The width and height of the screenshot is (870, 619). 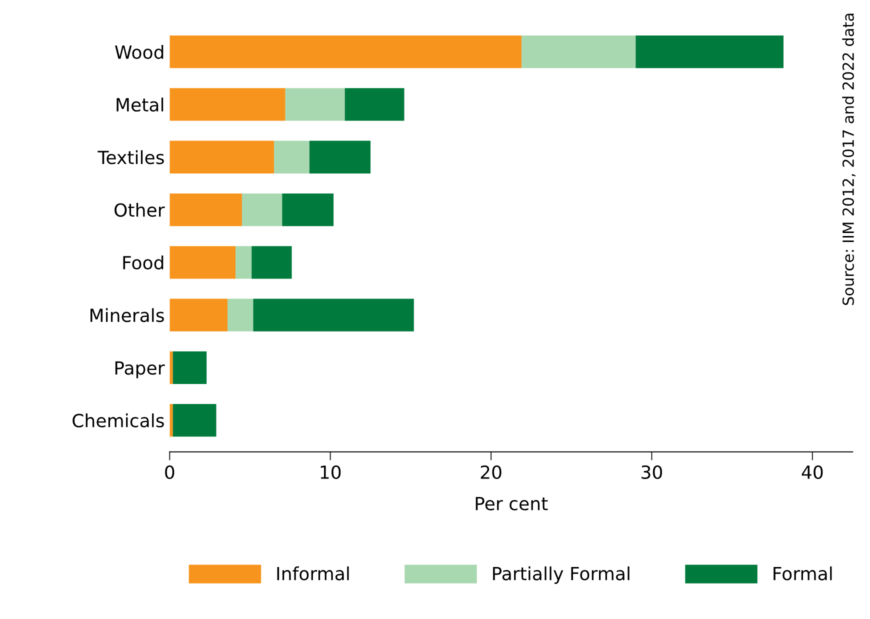 I want to click on legend-label: Informal, so click(x=313, y=573).